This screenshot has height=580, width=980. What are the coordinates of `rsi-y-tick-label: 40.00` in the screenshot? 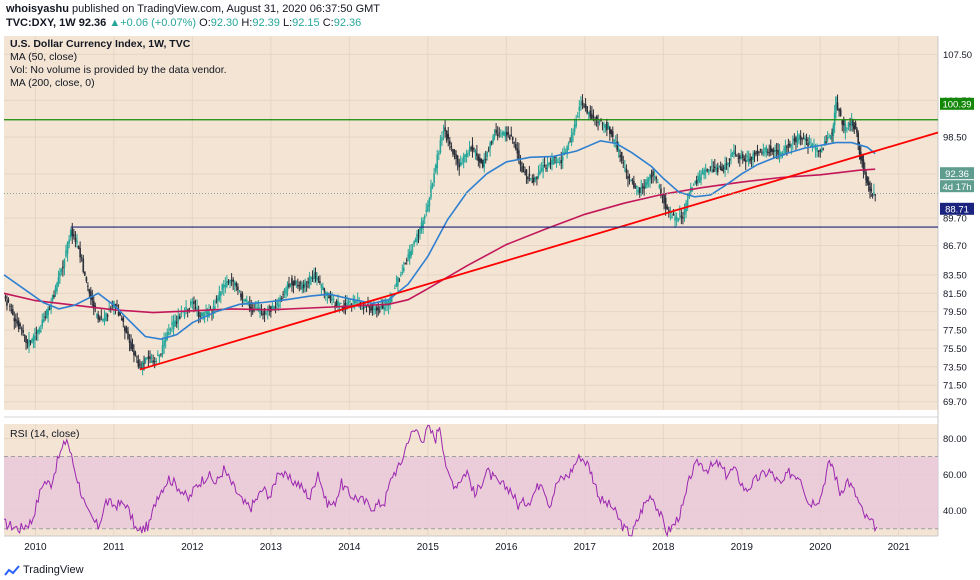 It's located at (955, 511).